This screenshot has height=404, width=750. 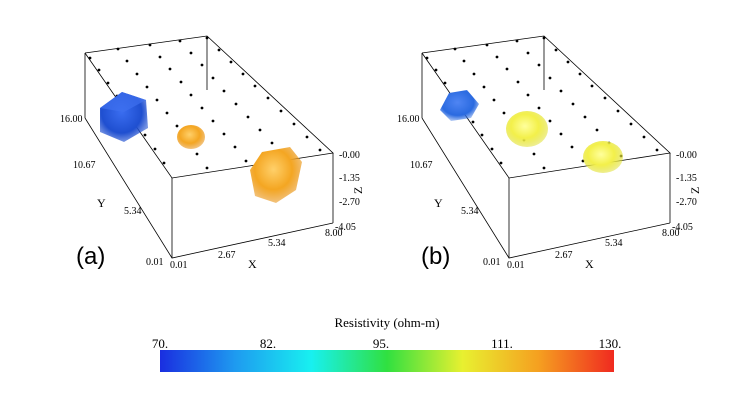 I want to click on colorbar-tick-1: 70., so click(x=160, y=343).